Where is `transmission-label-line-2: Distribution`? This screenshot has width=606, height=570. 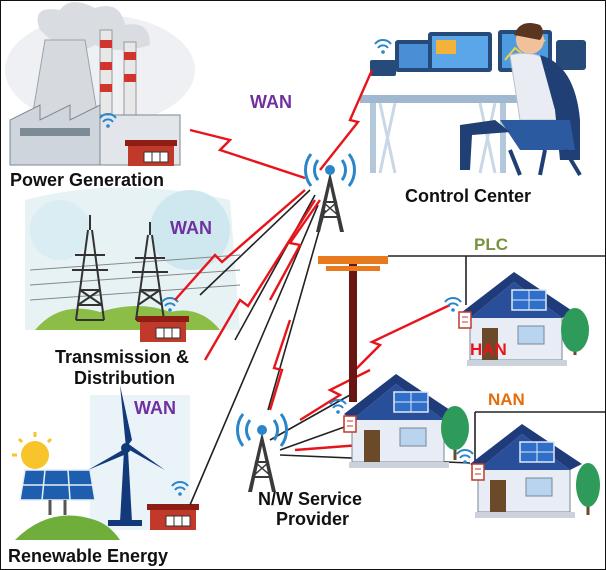
transmission-label-line-2: Distribution is located at coordinates (124, 378).